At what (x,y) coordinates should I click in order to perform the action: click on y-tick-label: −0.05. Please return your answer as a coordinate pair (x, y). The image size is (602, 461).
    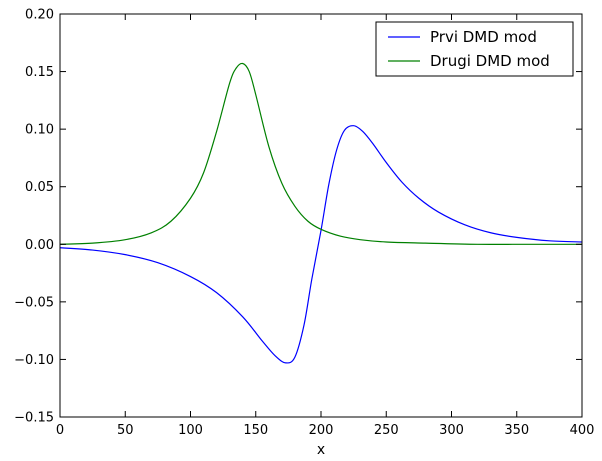
    Looking at the image, I should click on (34, 302).